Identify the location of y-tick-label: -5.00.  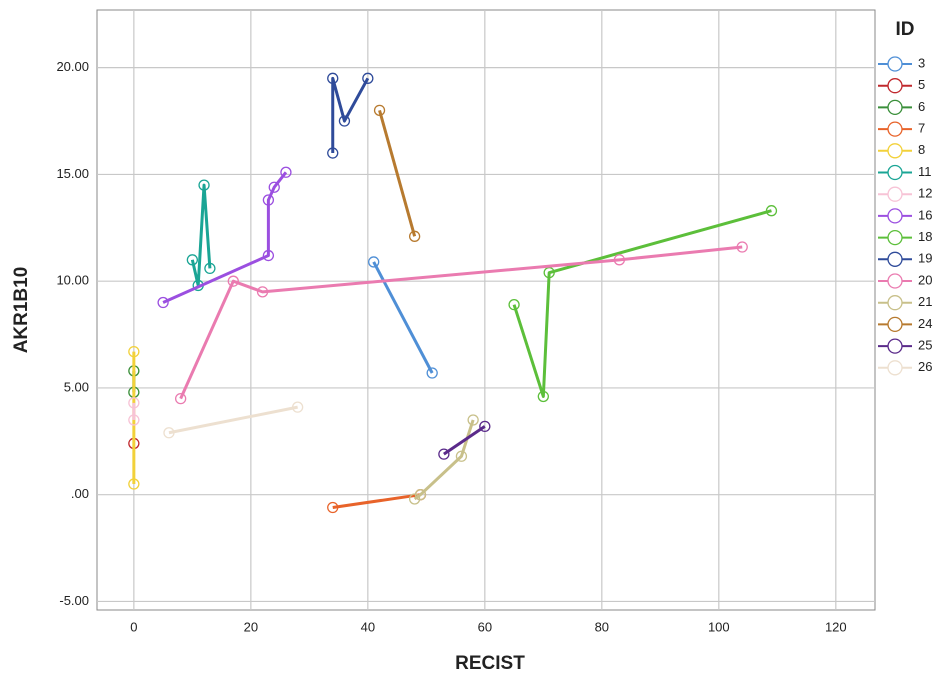
(74, 600).